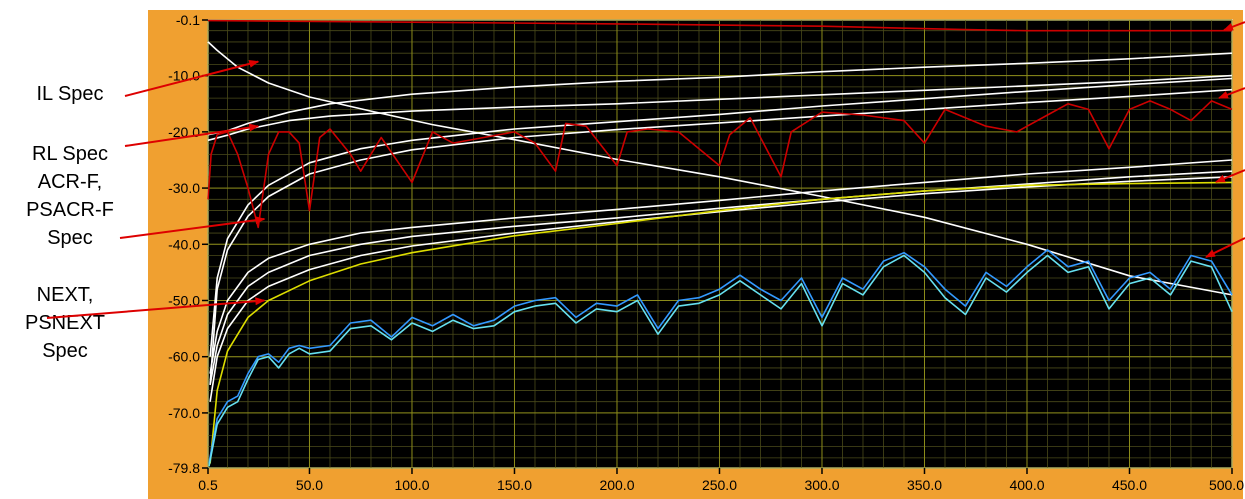  What do you see at coordinates (184, 188) in the screenshot?
I see `y-tick-label: -30.0` at bounding box center [184, 188].